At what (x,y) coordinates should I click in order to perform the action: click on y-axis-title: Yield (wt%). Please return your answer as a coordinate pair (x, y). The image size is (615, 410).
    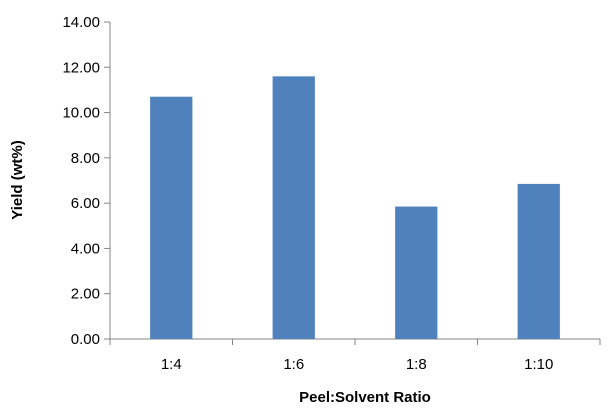
    Looking at the image, I should click on (17, 179).